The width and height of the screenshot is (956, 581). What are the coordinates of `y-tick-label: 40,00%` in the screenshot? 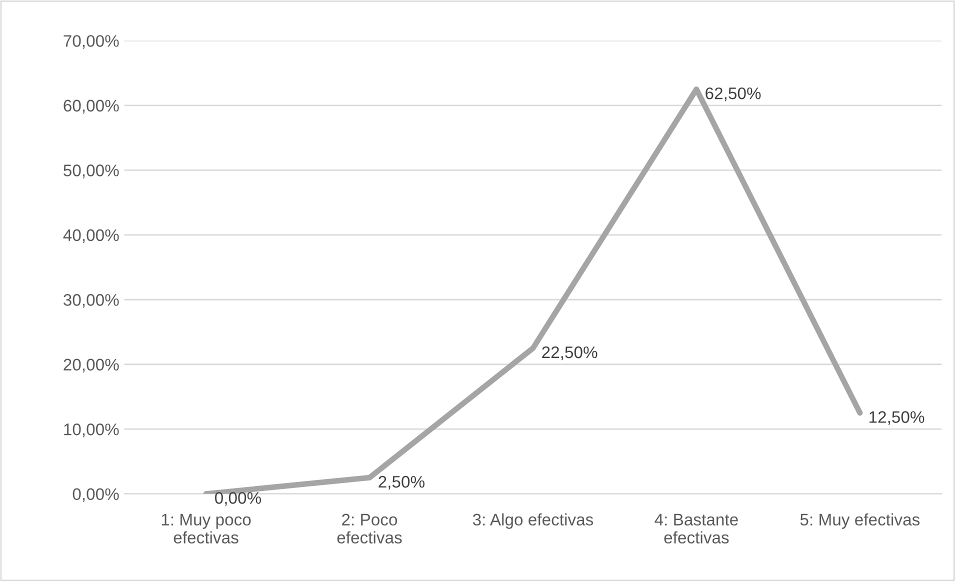 It's located at (91, 236).